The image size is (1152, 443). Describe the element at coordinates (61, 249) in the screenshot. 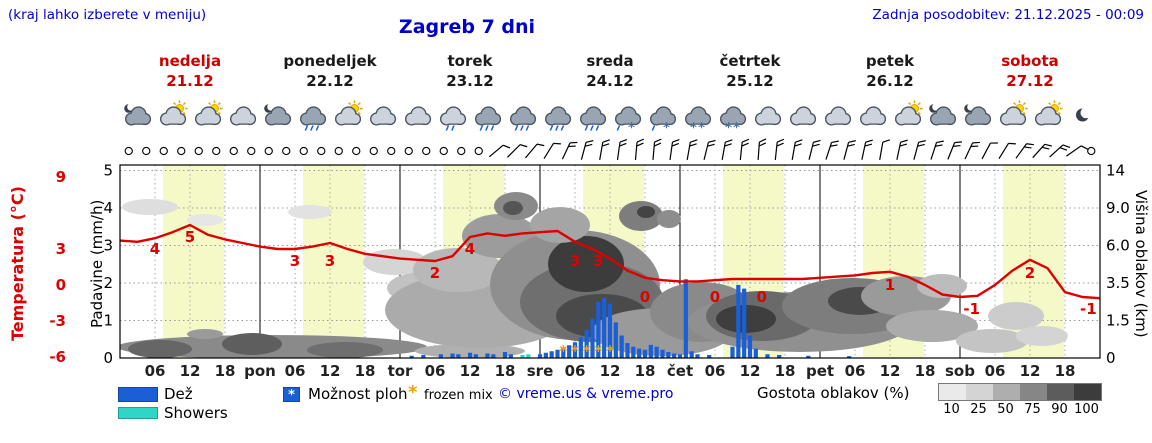

I see `temp-tick: 3` at that location.